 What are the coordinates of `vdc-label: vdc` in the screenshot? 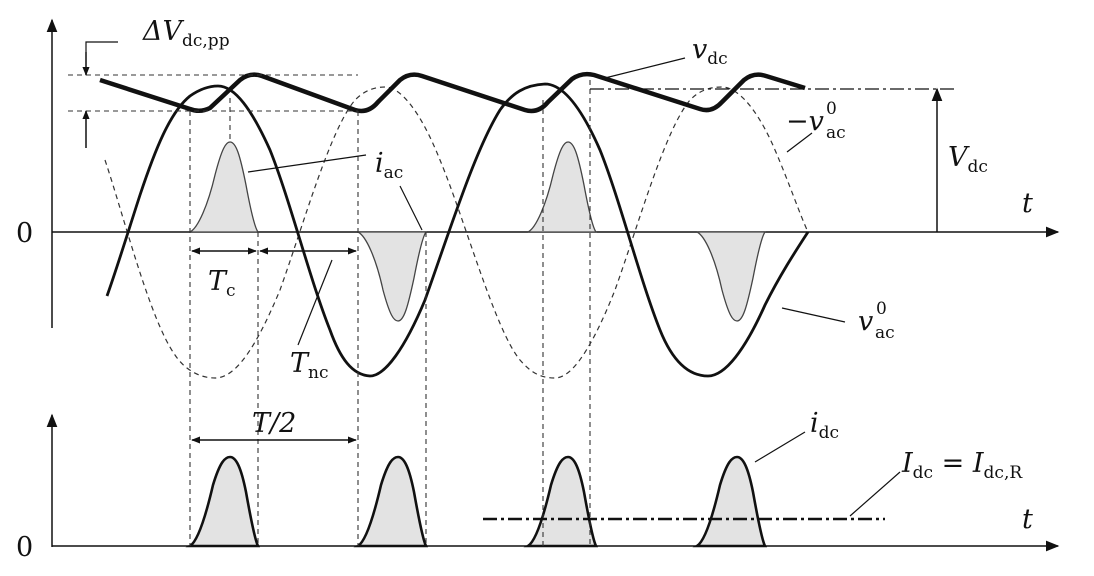 It's located at (710, 51).